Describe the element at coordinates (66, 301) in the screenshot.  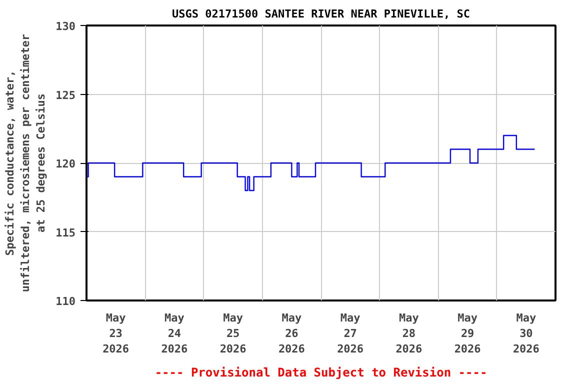
I see `y-tick-label: 110` at that location.